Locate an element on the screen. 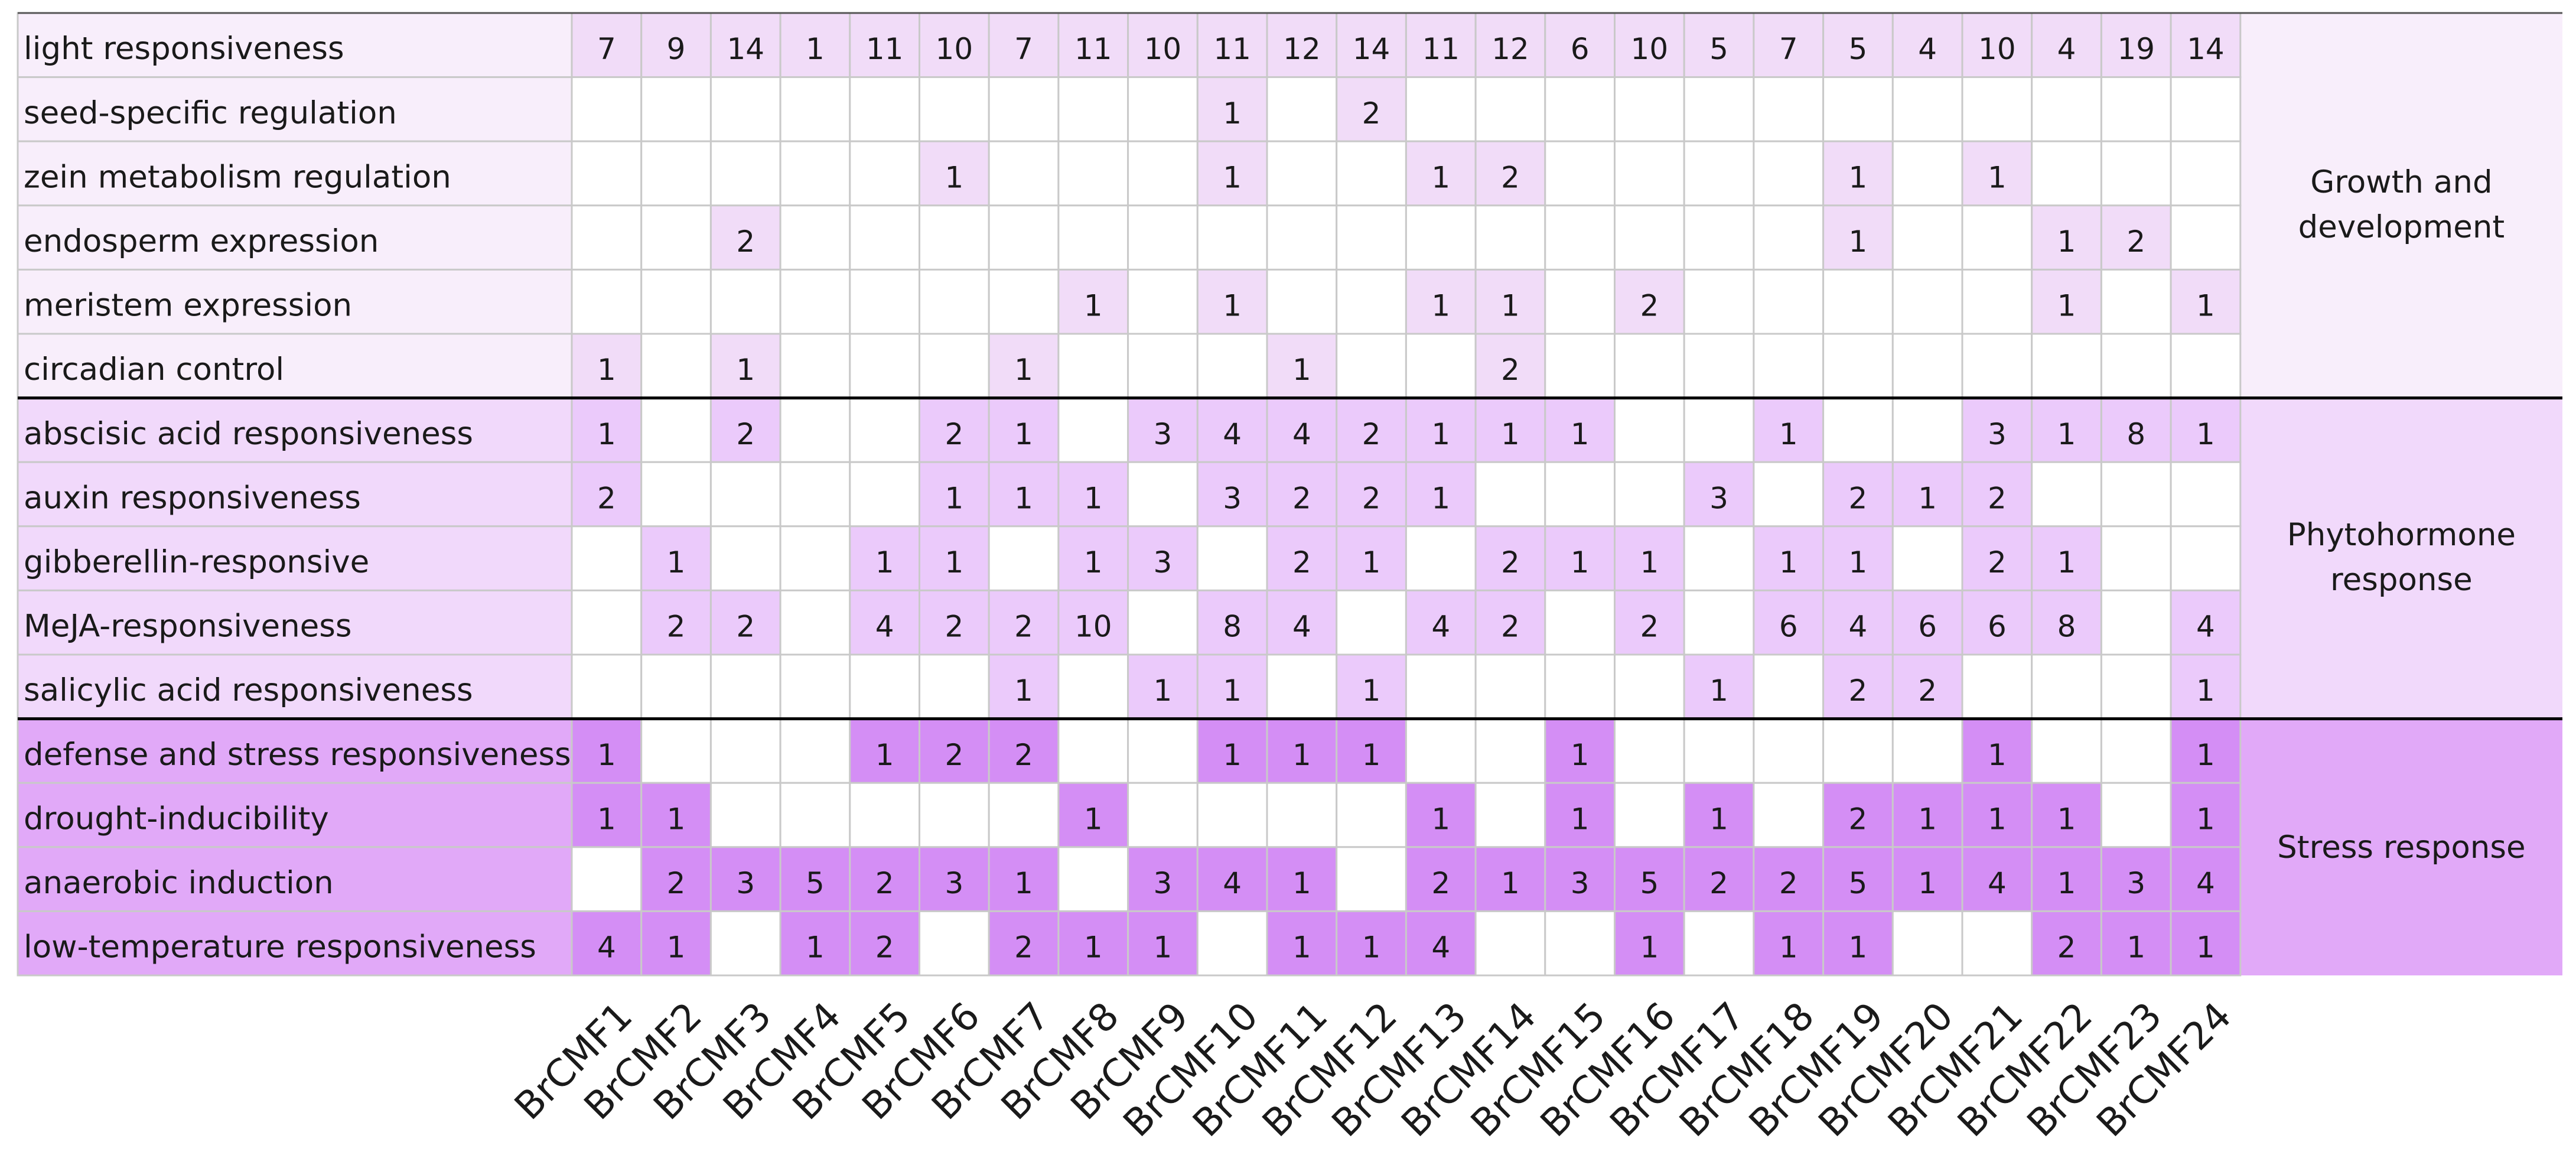 The image size is (2576, 1155). row-label: meristem expression is located at coordinates (188, 306).